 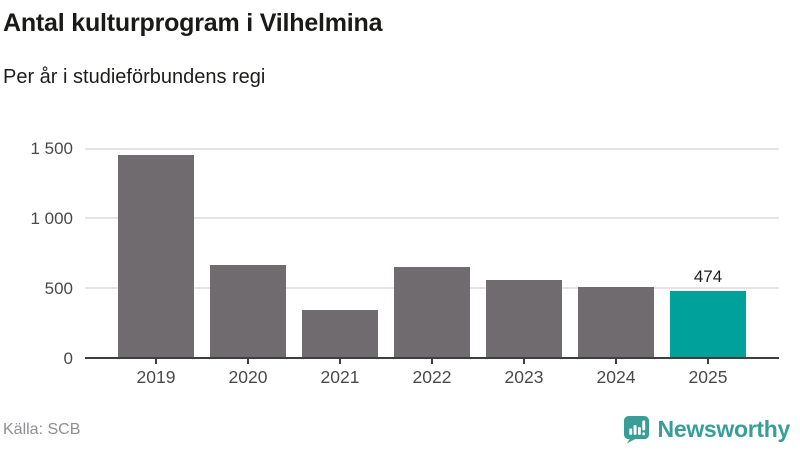 I want to click on bar-2024, so click(x=616, y=322).